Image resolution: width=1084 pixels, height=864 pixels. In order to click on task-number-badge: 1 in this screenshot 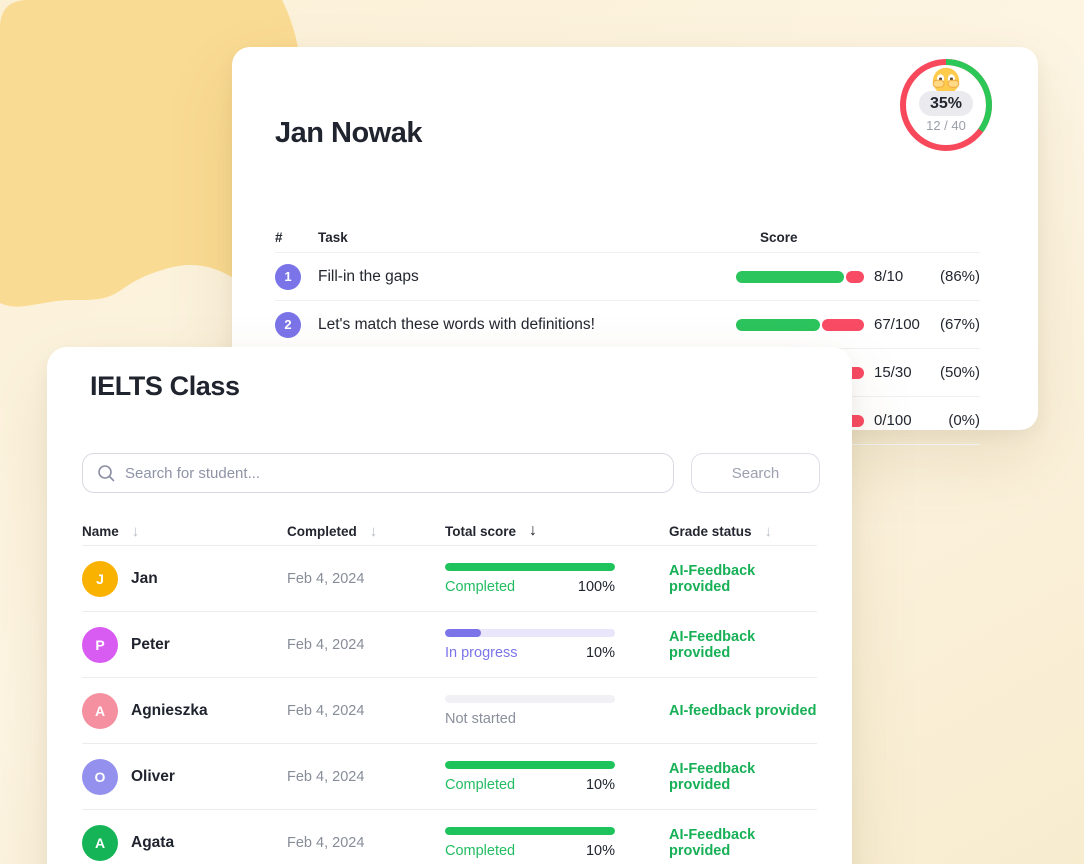, I will do `click(288, 276)`.